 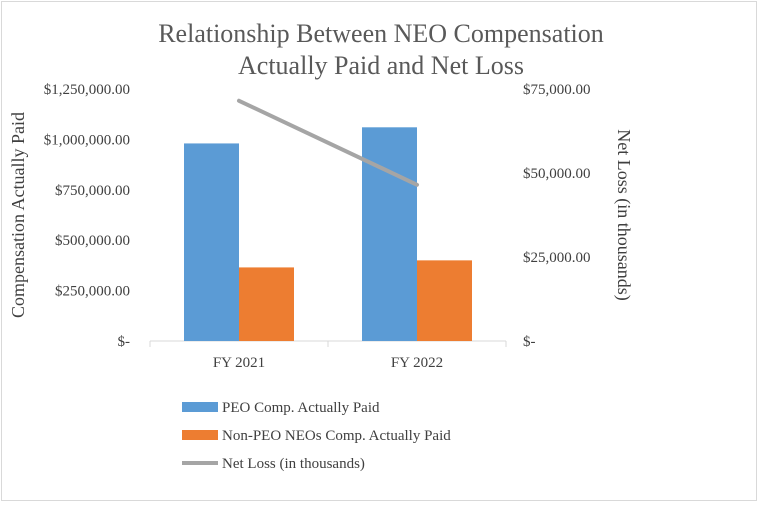 I want to click on bar-peo-fy-2022, so click(x=389, y=234).